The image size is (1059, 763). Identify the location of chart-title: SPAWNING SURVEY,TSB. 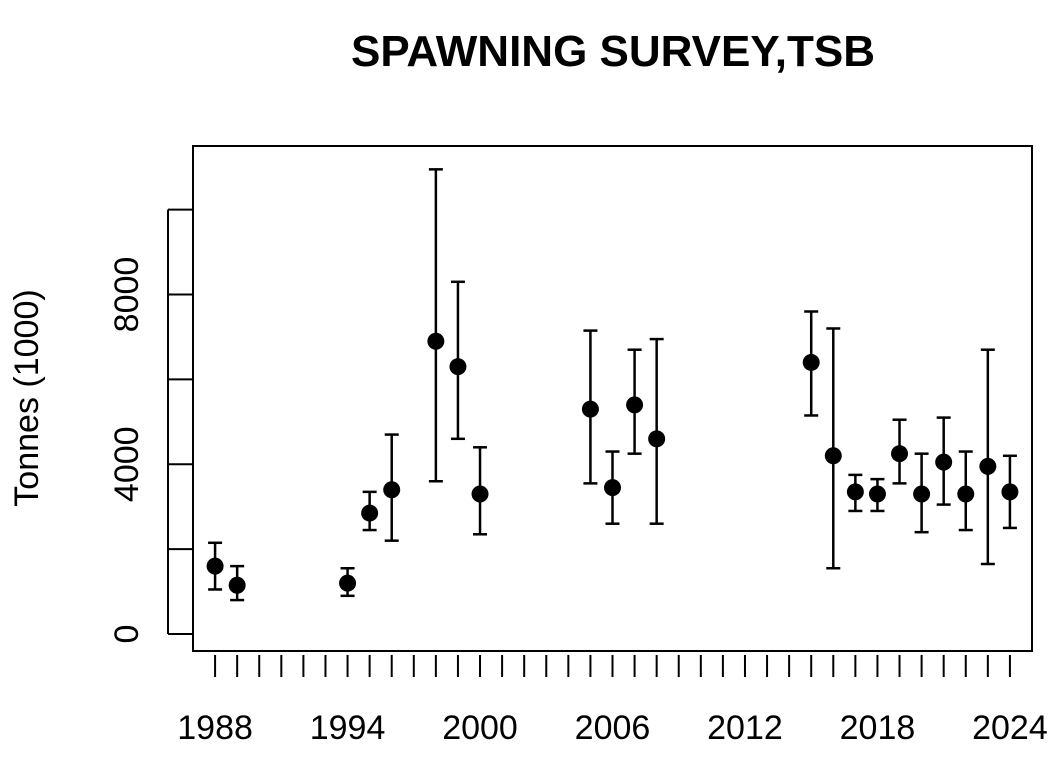
(613, 51).